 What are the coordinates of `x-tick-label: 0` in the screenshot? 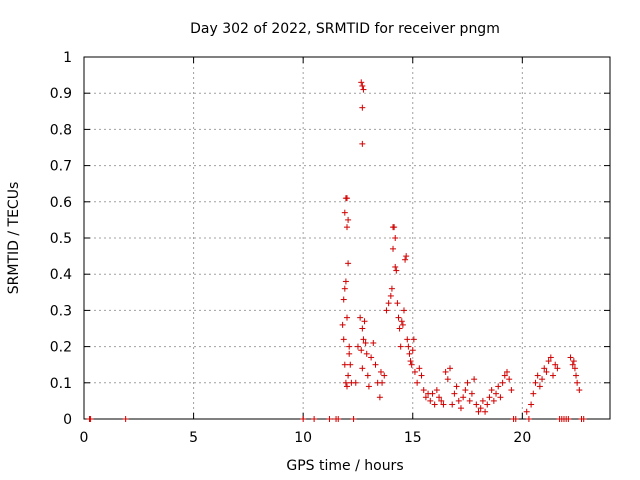 It's located at (84, 438).